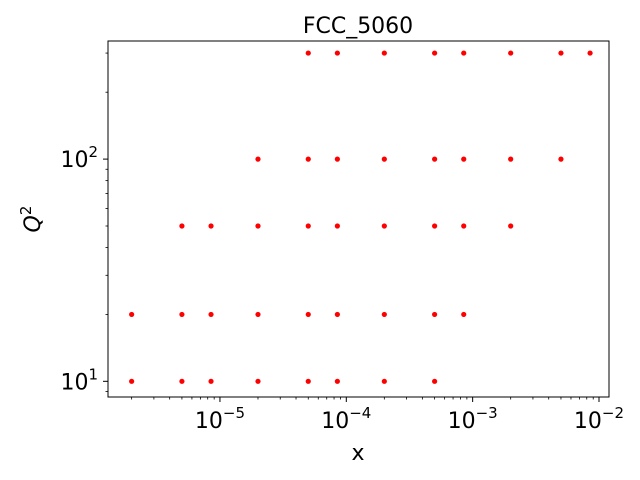 This screenshot has height=480, width=640. What do you see at coordinates (33, 223) in the screenshot?
I see `y-axis-label-base: Q` at bounding box center [33, 223].